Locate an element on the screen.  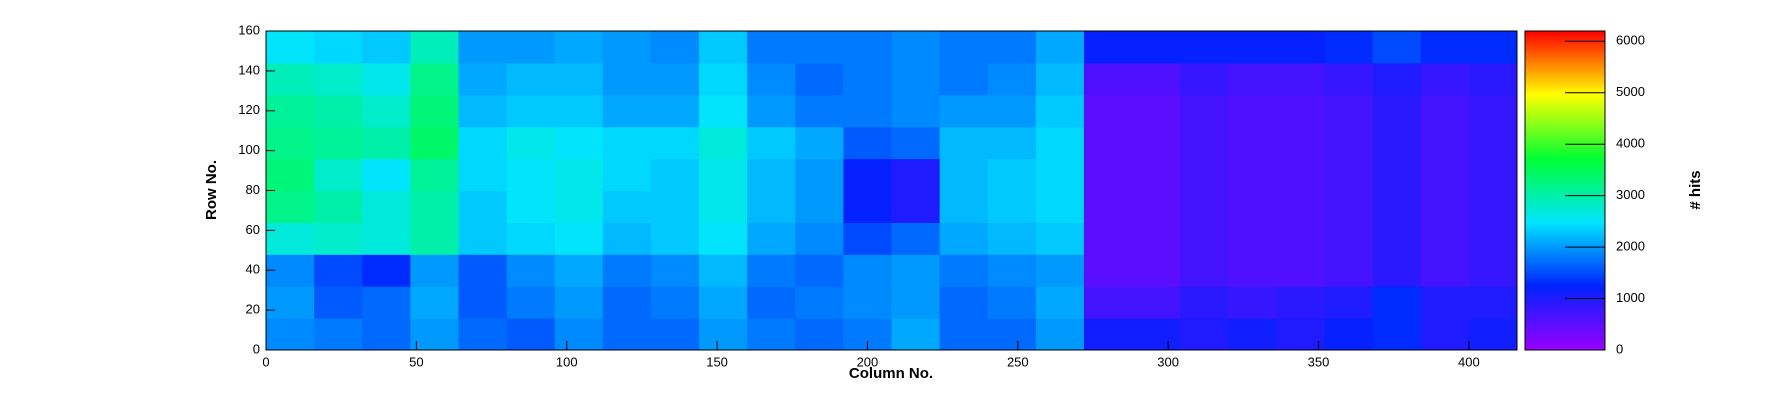
x-tick-label: 250 is located at coordinates (1018, 361).